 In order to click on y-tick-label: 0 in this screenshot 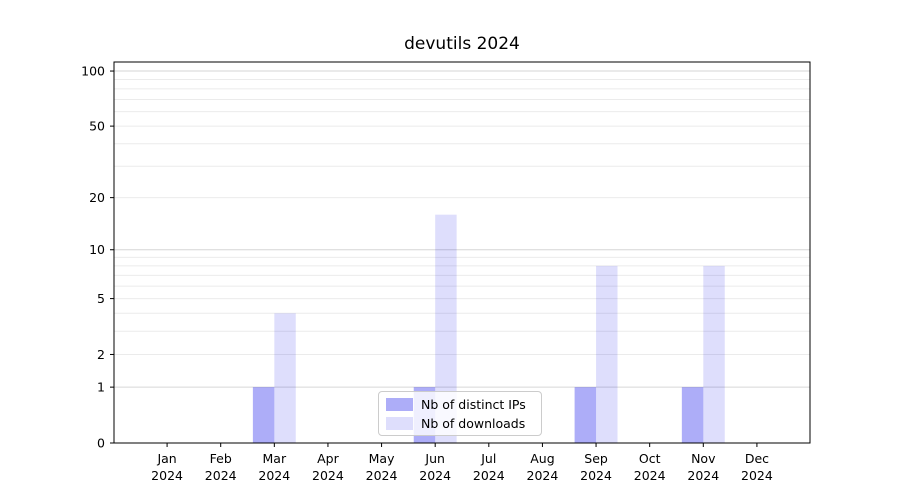, I will do `click(101, 443)`.